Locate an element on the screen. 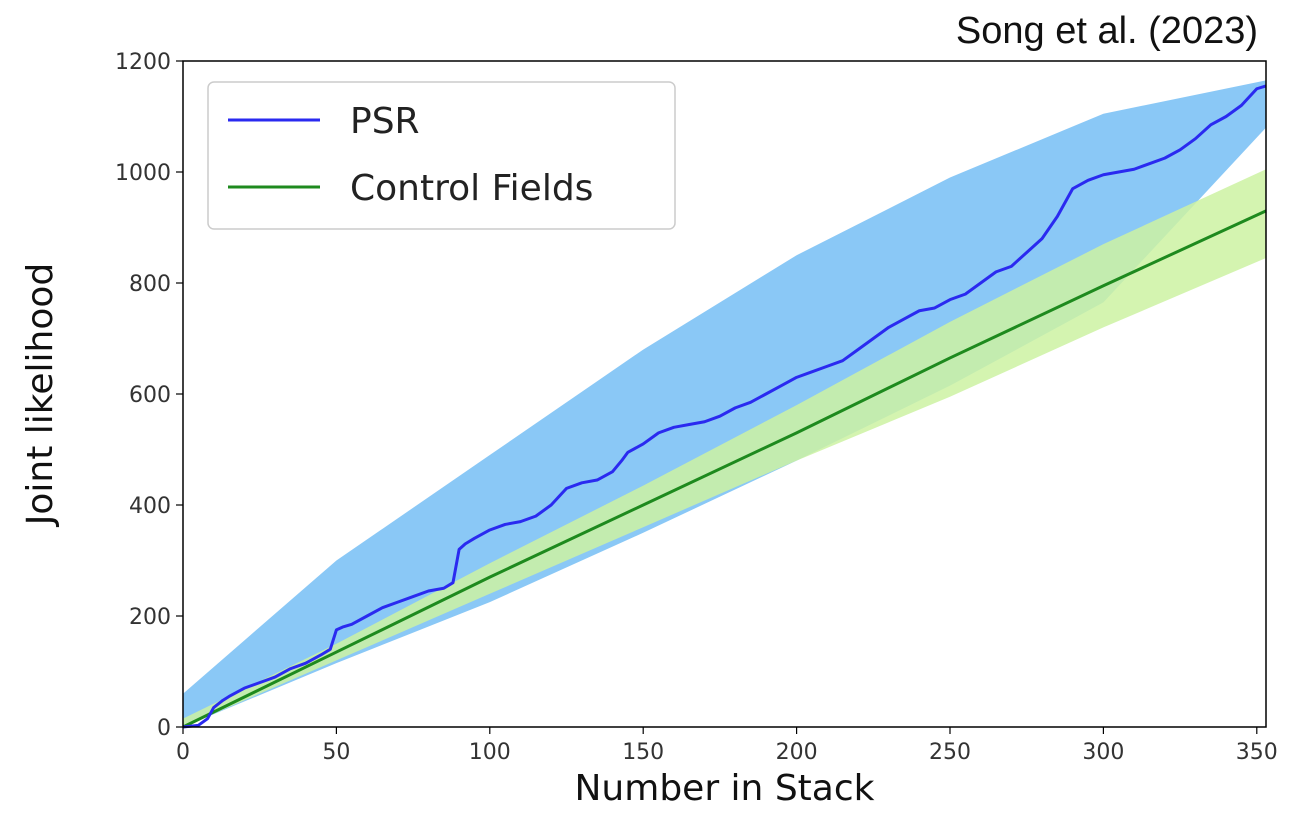 The image size is (1304, 831). x-axis-ticks: 0 50 100 150 200 250 300 350 is located at coordinates (727, 746).